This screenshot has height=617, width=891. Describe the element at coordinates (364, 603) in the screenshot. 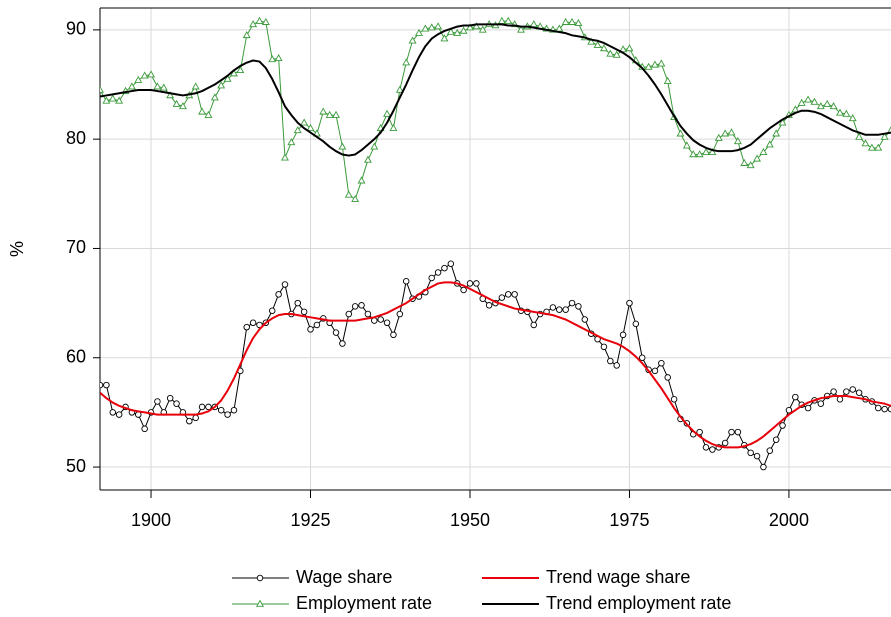

I see `legend-label: Employment rate` at that location.